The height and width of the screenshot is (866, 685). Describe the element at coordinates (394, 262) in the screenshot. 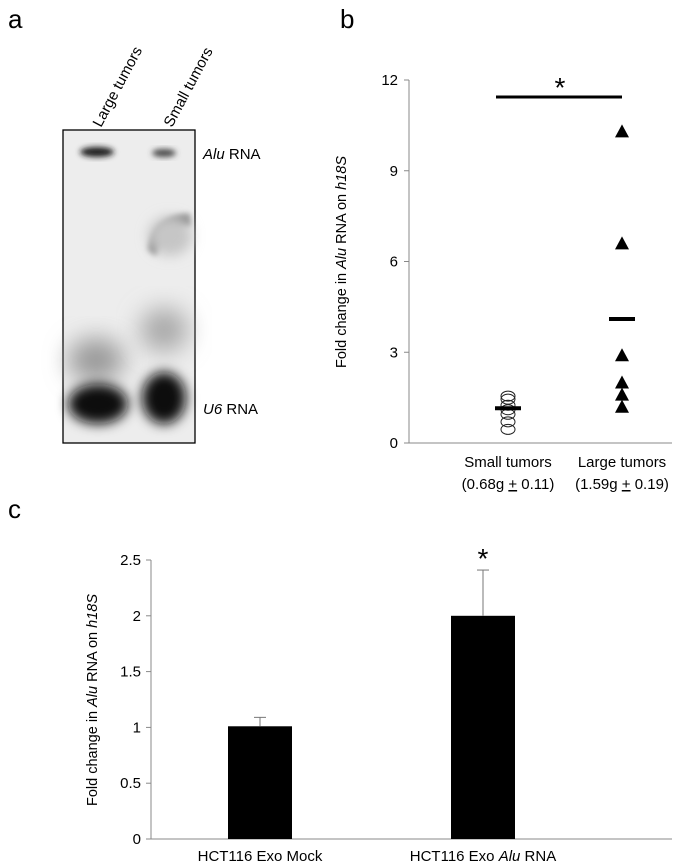

I see `y-tick-label: 6` at that location.